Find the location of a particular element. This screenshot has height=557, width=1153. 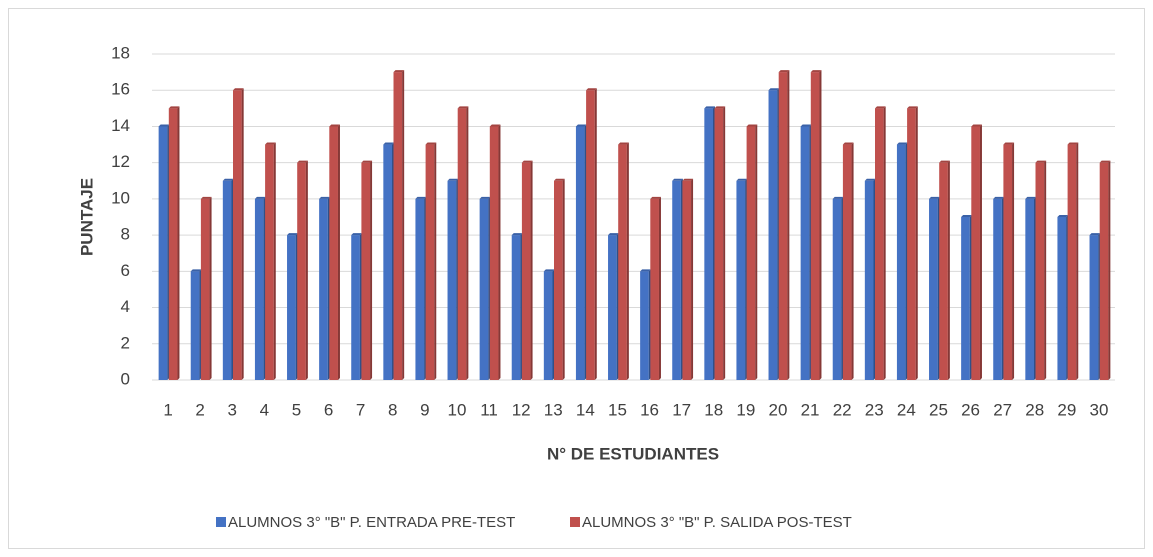

x-tick-label: 12 is located at coordinates (521, 409).